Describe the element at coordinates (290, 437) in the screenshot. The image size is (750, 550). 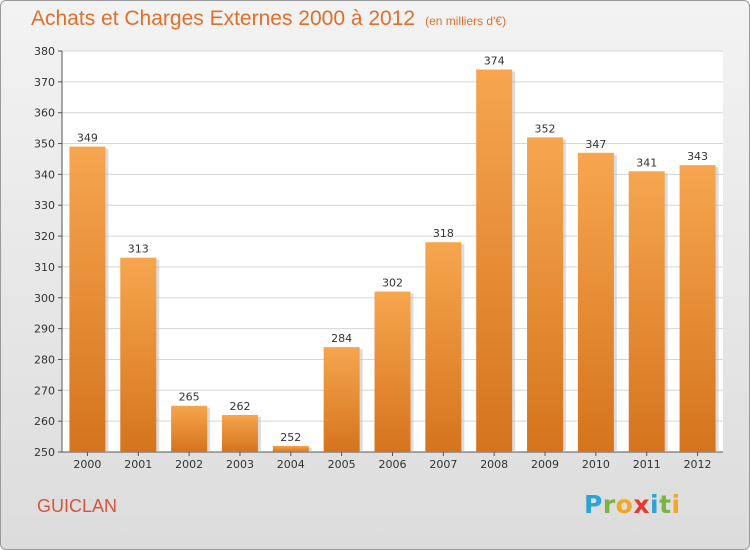
I see `data-label: 252` at that location.